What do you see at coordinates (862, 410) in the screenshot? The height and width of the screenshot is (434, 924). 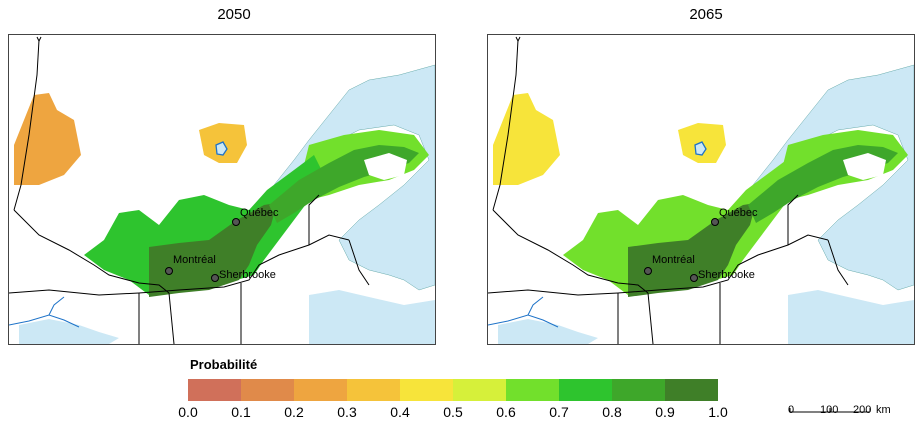 I see `scale-label-200: 200` at bounding box center [862, 410].